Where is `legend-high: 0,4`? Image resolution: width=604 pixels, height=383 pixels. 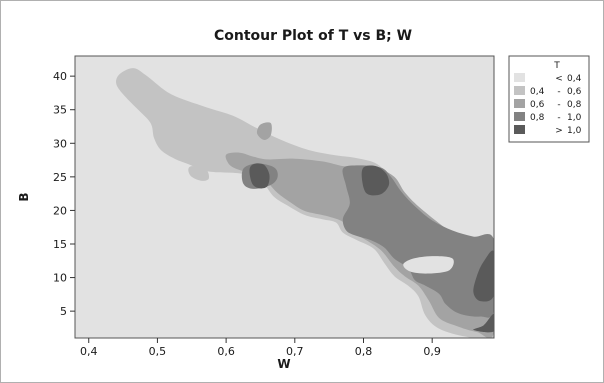
legend-high: 0,4 is located at coordinates (574, 79).